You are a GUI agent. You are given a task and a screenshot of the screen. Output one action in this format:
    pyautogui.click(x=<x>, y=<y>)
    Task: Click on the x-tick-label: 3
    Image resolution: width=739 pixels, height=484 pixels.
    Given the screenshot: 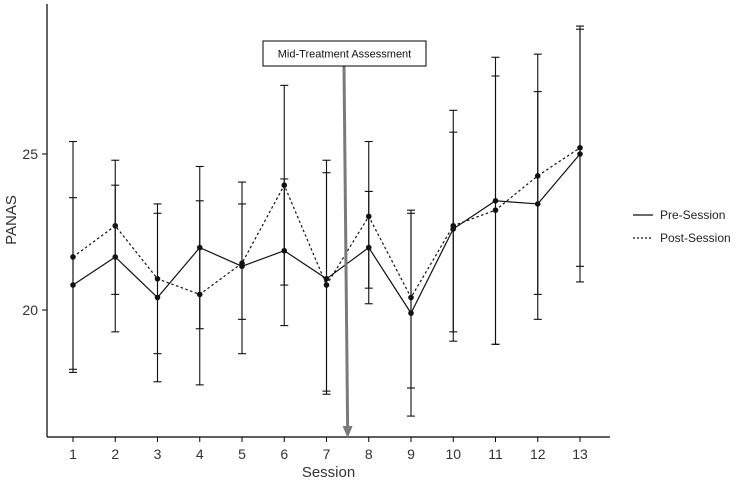 What is the action you would take?
    pyautogui.click(x=158, y=454)
    